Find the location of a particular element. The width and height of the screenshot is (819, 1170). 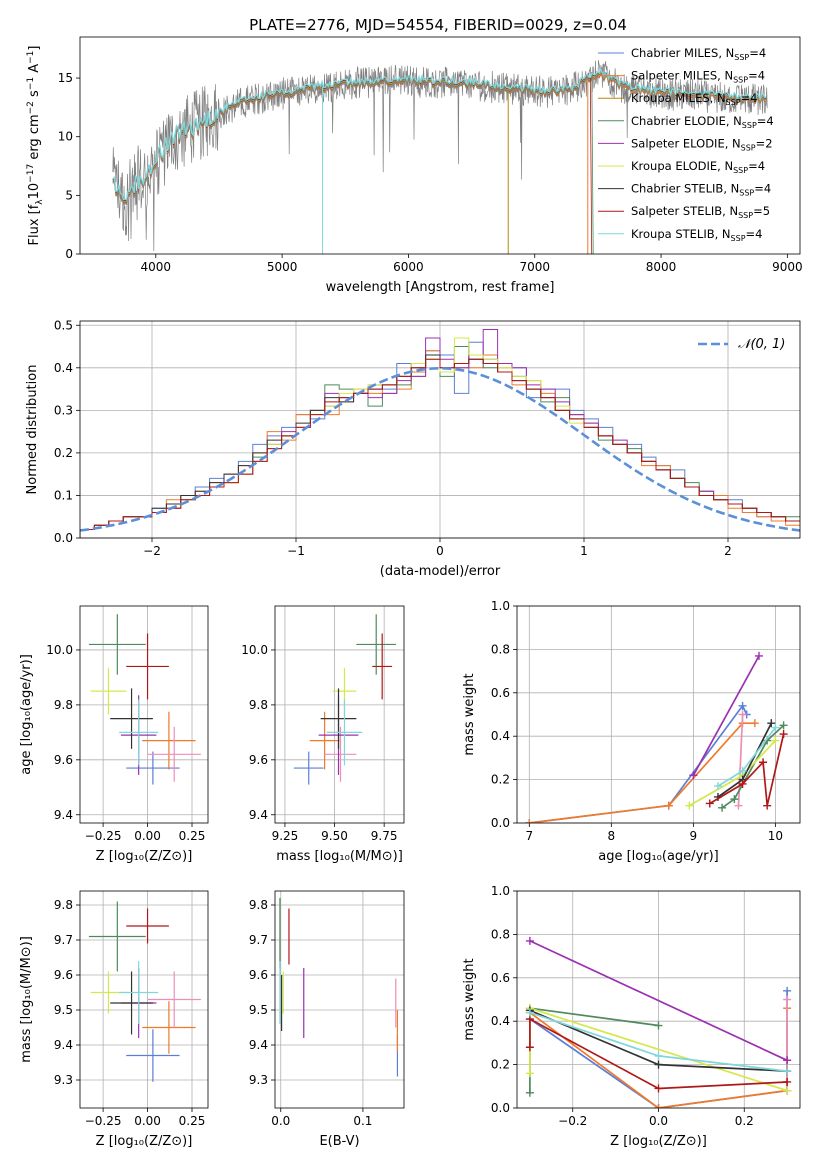

legend-entry: Salpeter STELIB, NSSP=5 is located at coordinates (700, 212).